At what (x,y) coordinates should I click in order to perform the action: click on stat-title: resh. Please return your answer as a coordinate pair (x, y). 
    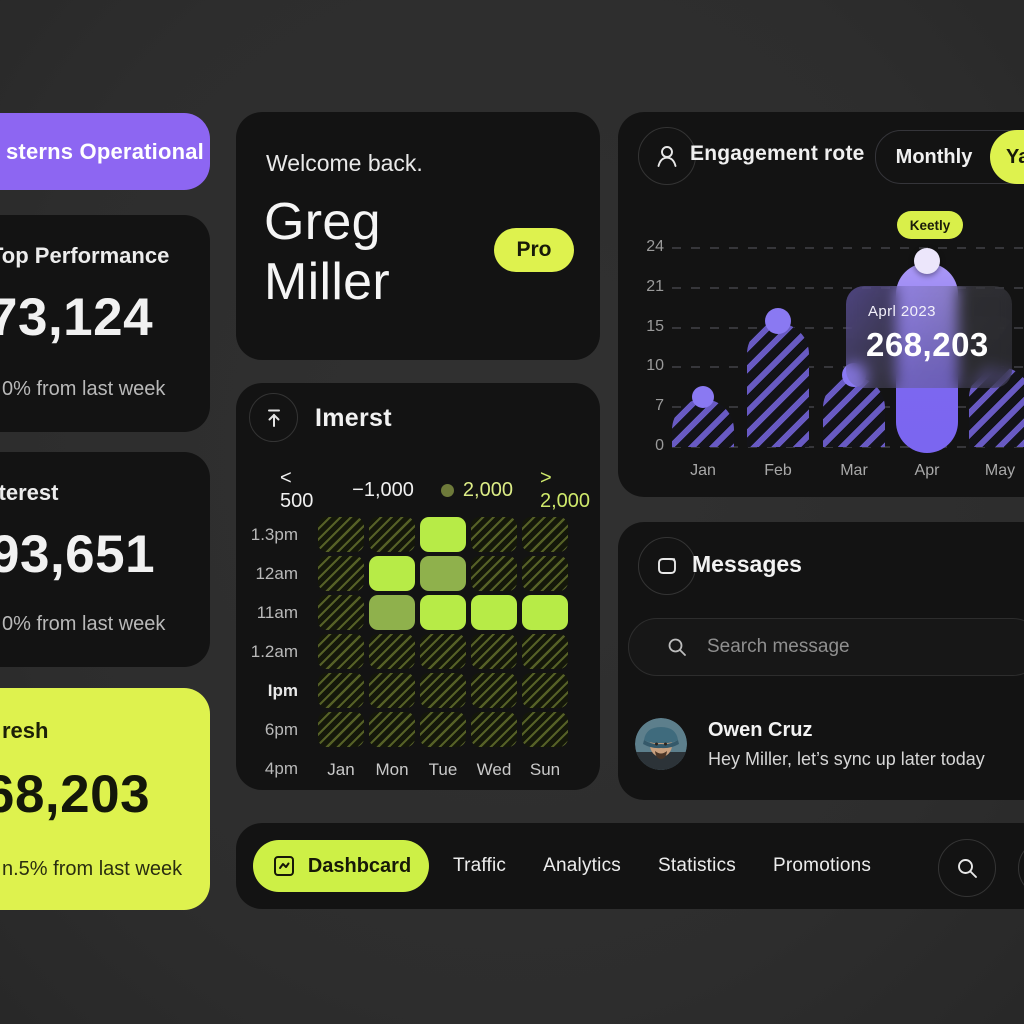
    Looking at the image, I should click on (25, 730).